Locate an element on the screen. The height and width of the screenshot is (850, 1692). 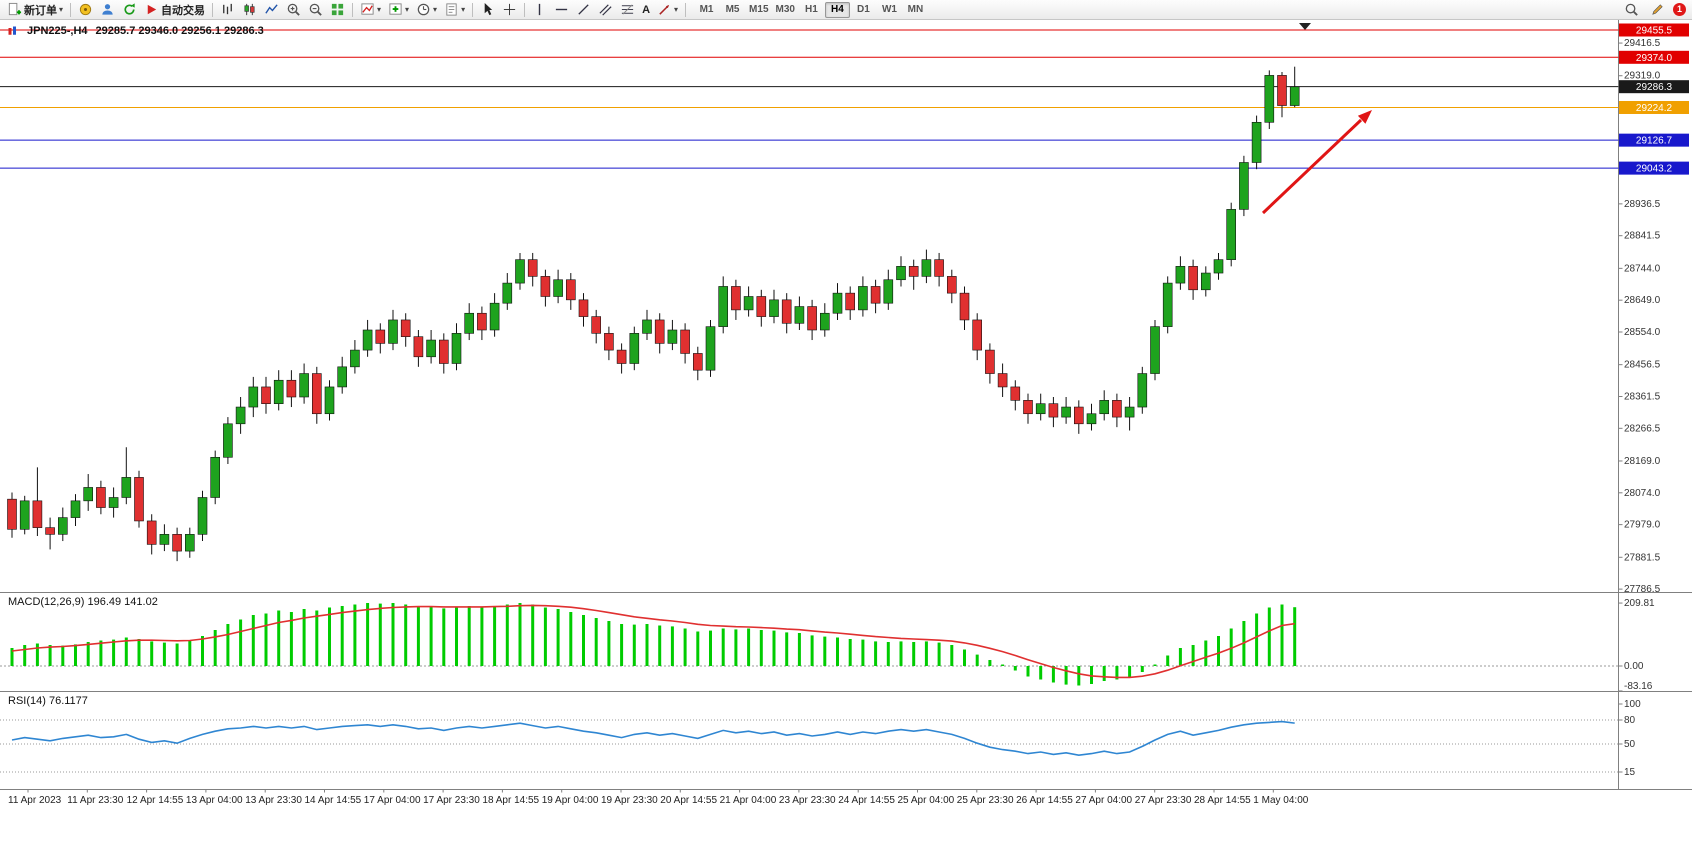
arrow-objects-button: ▾ is located at coordinates (667, 10).